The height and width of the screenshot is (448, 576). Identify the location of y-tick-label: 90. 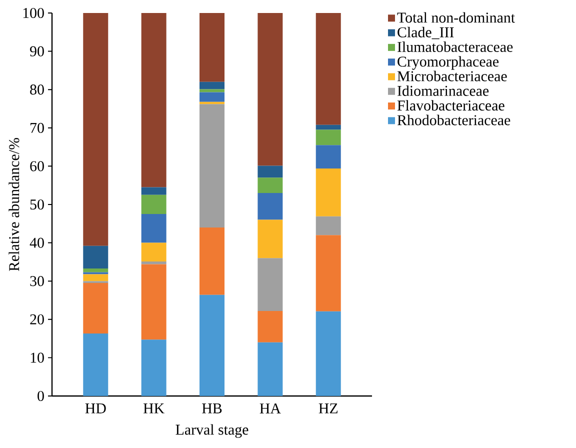
(37, 51).